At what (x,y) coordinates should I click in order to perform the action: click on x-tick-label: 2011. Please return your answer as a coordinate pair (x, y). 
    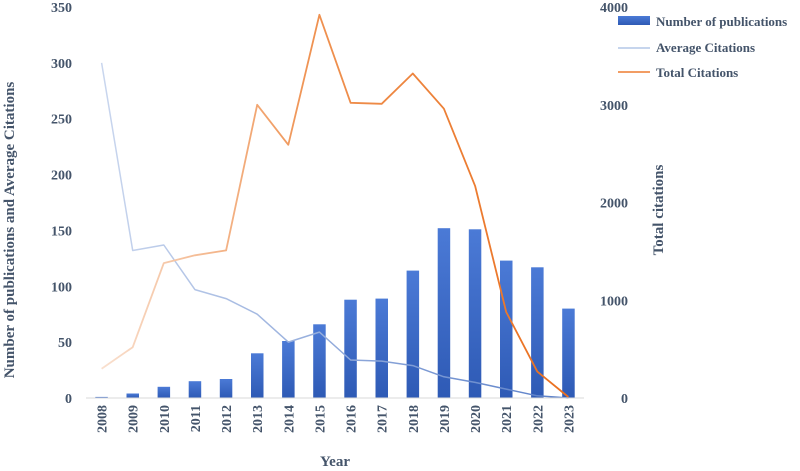
    Looking at the image, I should click on (196, 418).